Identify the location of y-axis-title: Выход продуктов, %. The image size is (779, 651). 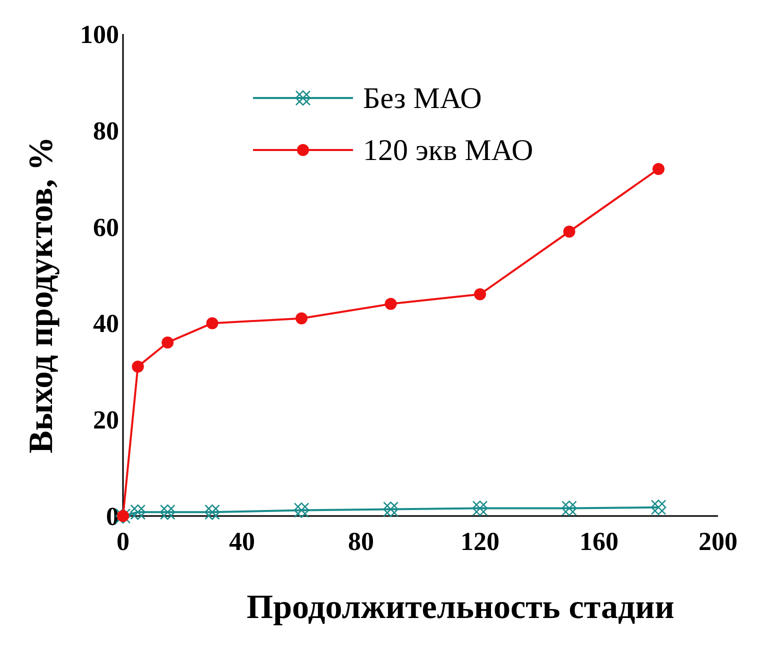
(41, 295).